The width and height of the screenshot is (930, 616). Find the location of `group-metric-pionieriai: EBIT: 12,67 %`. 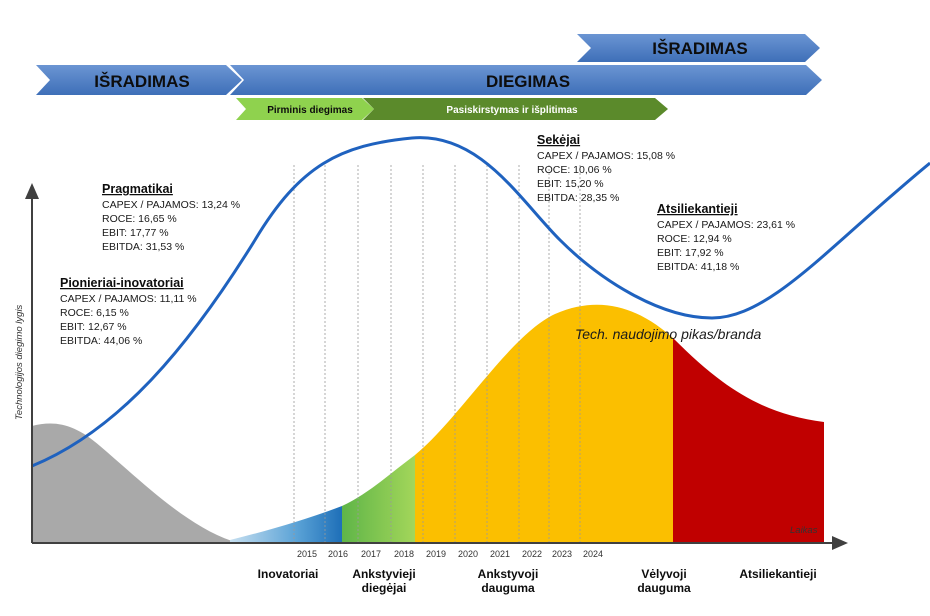

group-metric-pionieriai: EBIT: 12,67 % is located at coordinates (93, 327).